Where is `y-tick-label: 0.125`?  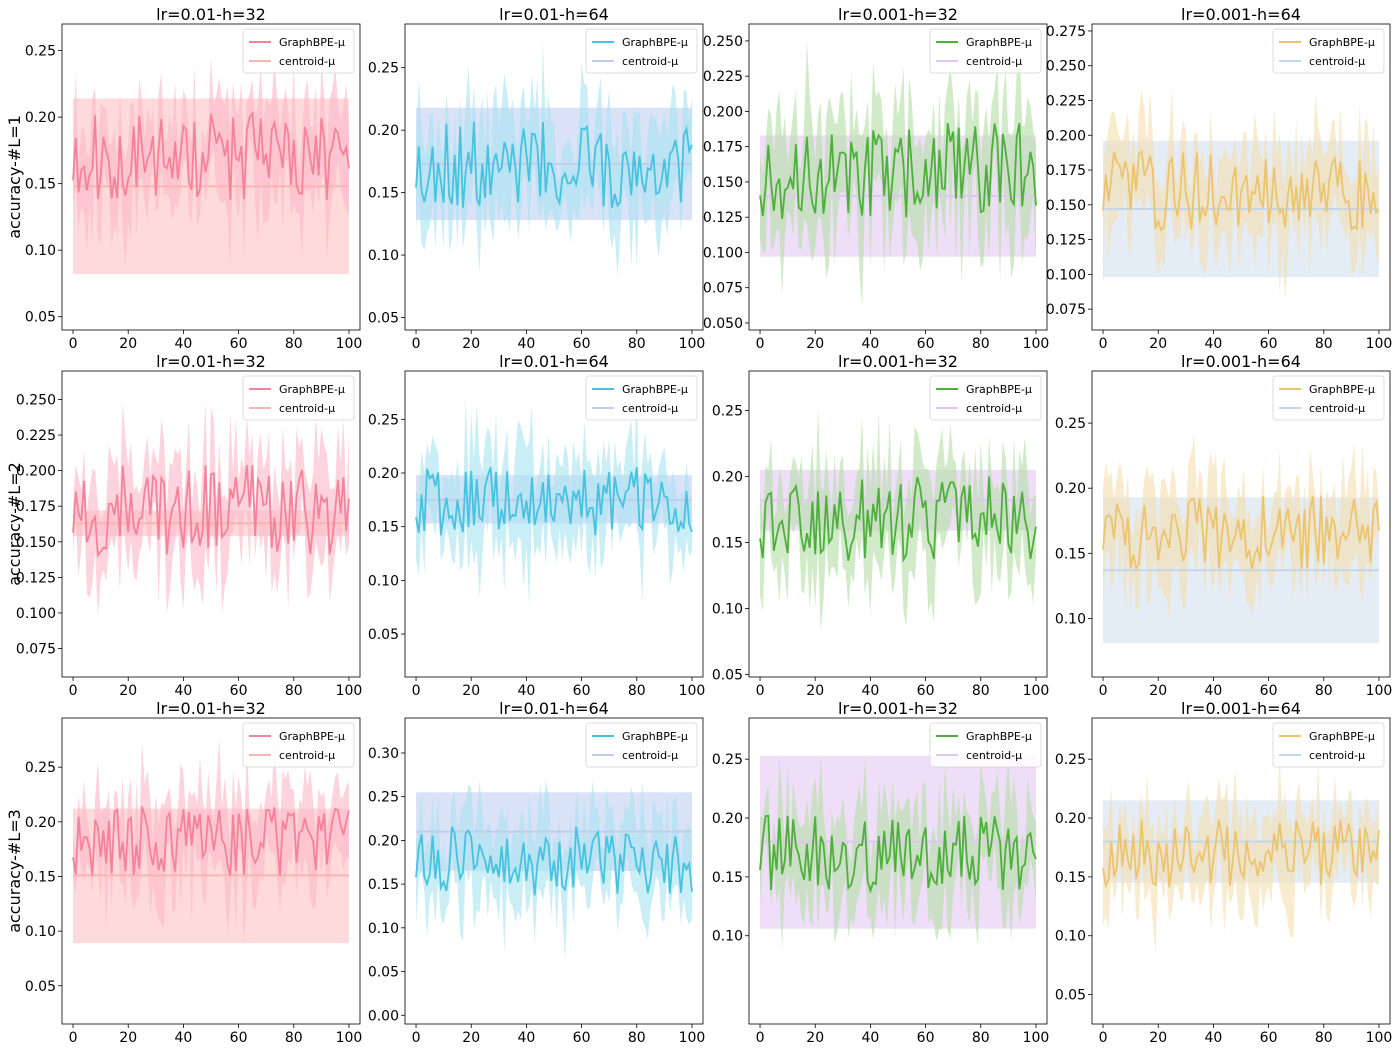
y-tick-label: 0.125 is located at coordinates (36, 578).